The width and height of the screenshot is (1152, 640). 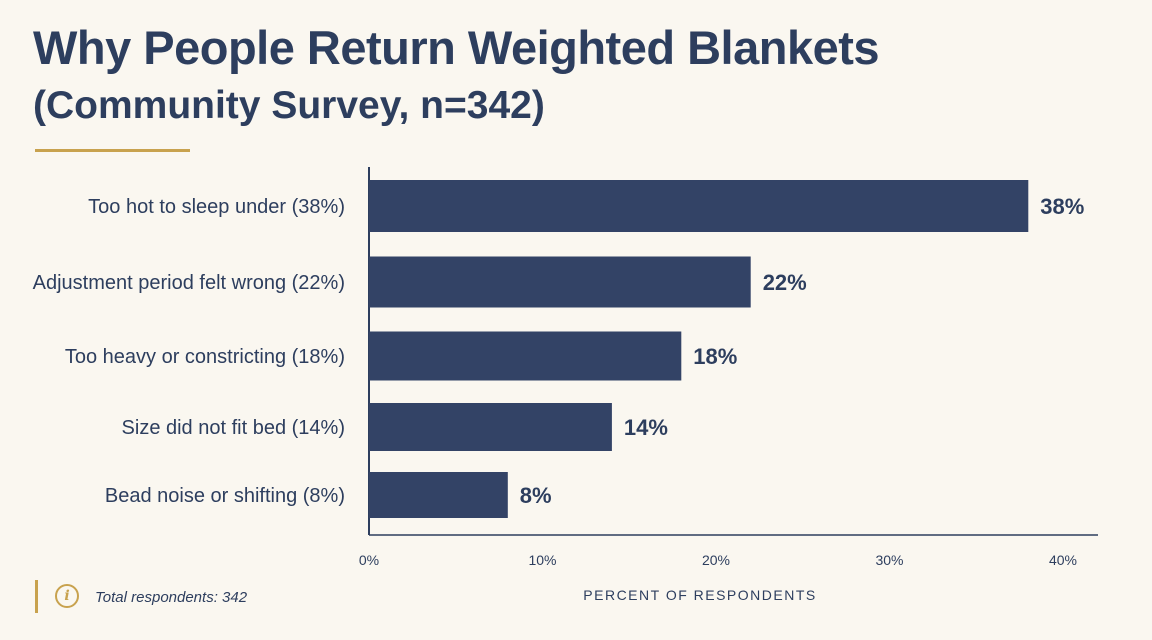 I want to click on x-tick-label: 10%, so click(x=542, y=560).